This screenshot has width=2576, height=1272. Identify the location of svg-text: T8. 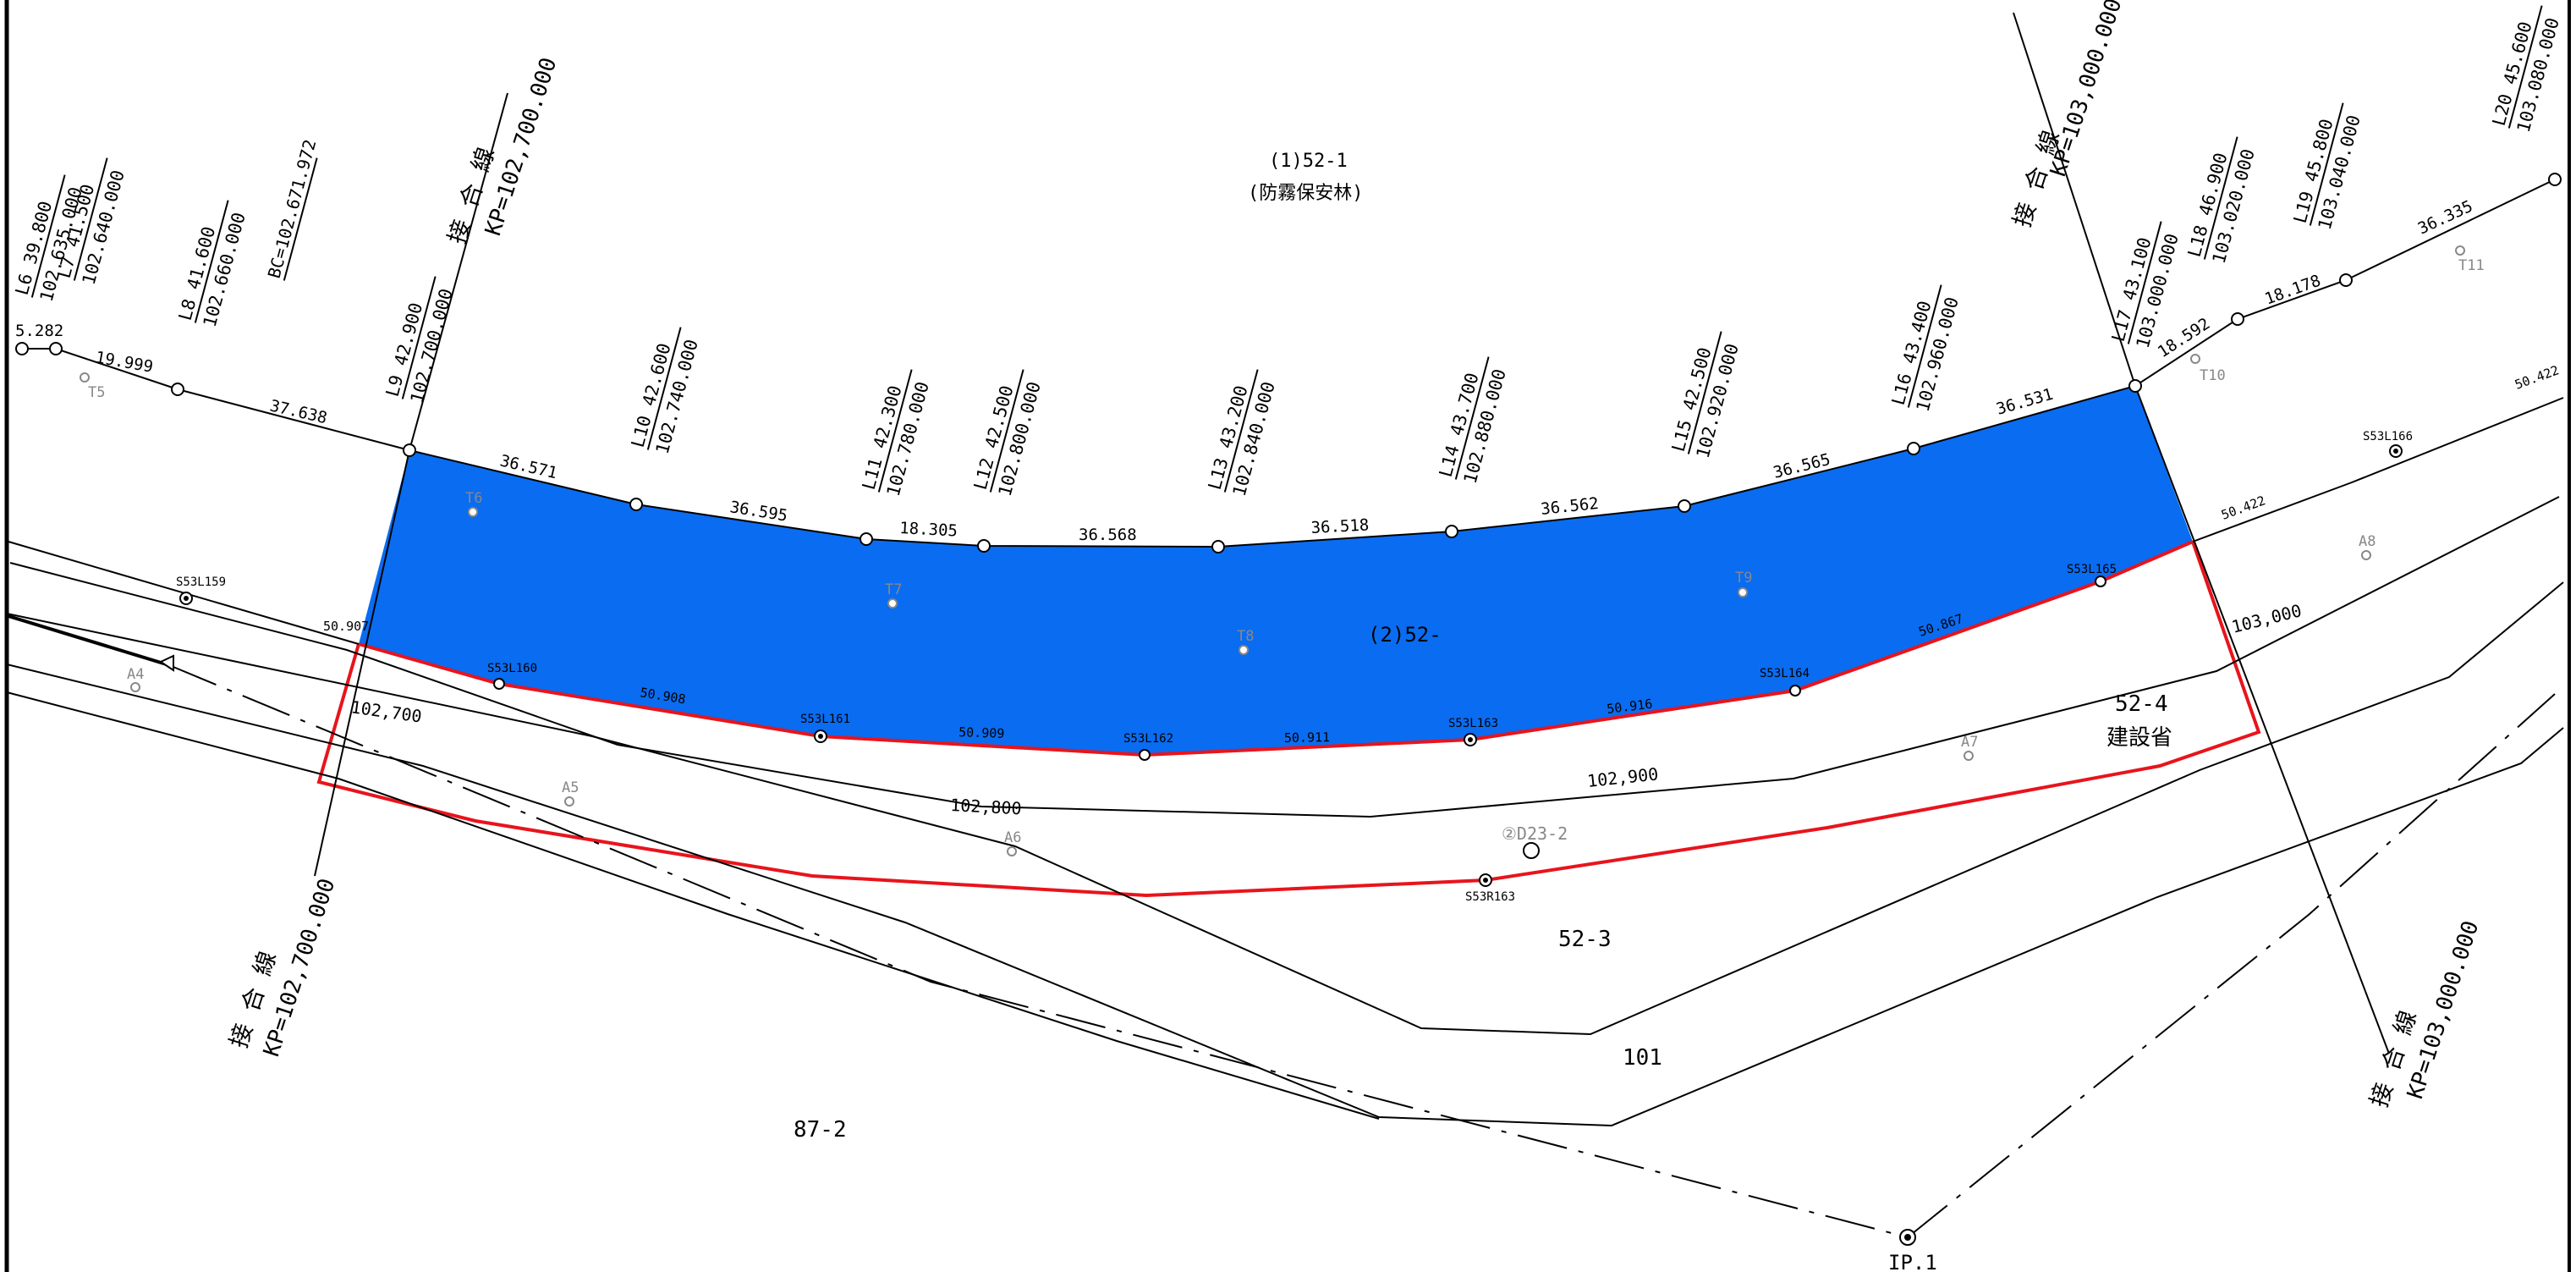
(1246, 636).